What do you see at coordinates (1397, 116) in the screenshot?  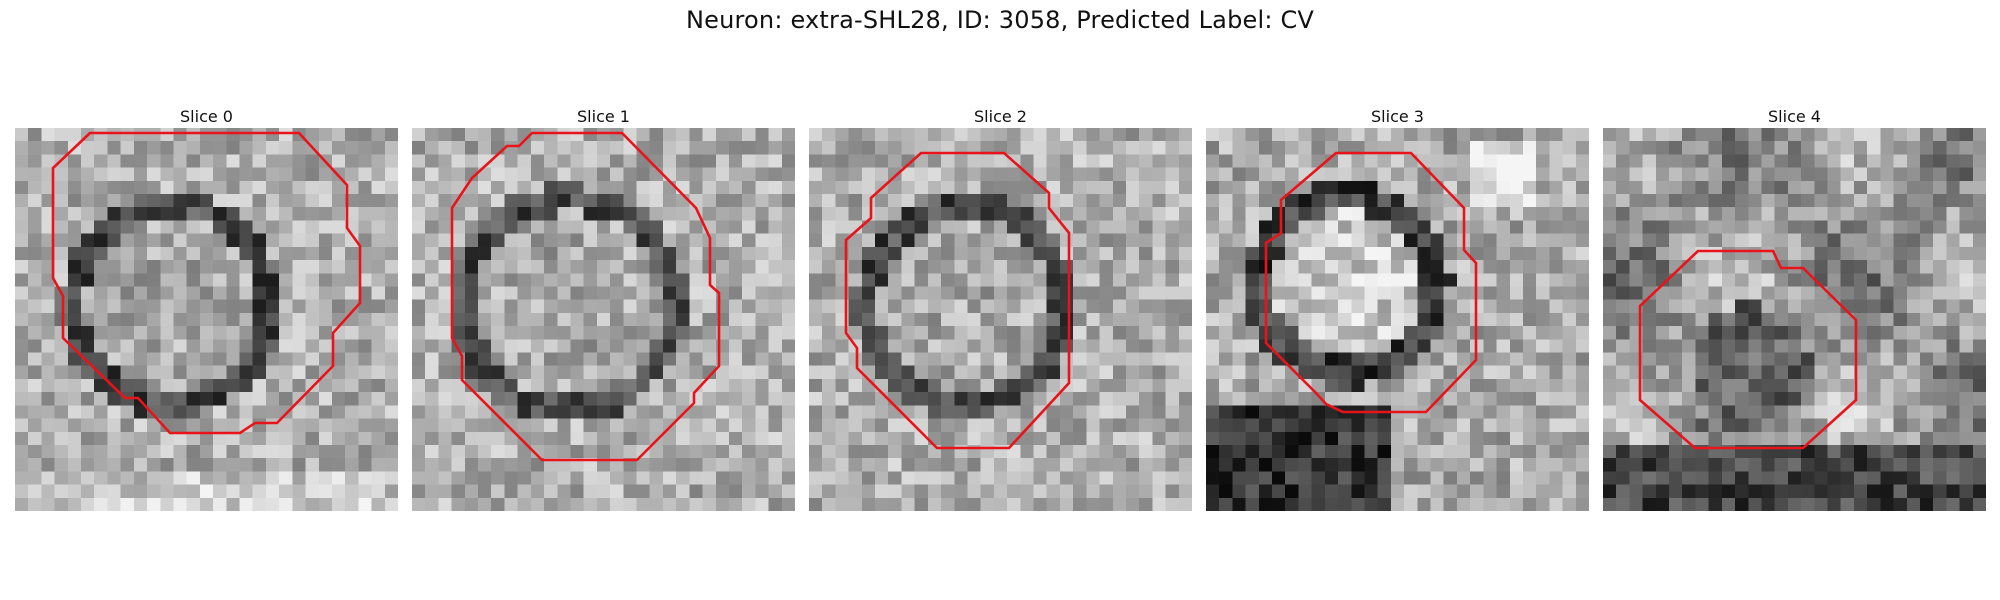 I see `slice-title: Slice 3` at bounding box center [1397, 116].